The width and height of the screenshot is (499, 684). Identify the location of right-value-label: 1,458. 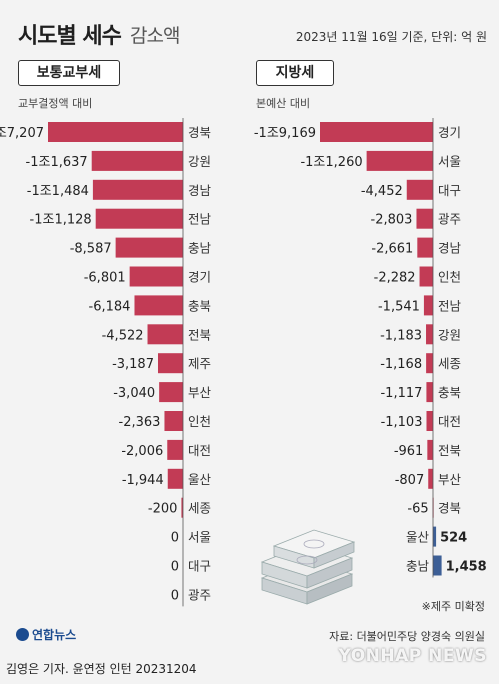
(466, 567).